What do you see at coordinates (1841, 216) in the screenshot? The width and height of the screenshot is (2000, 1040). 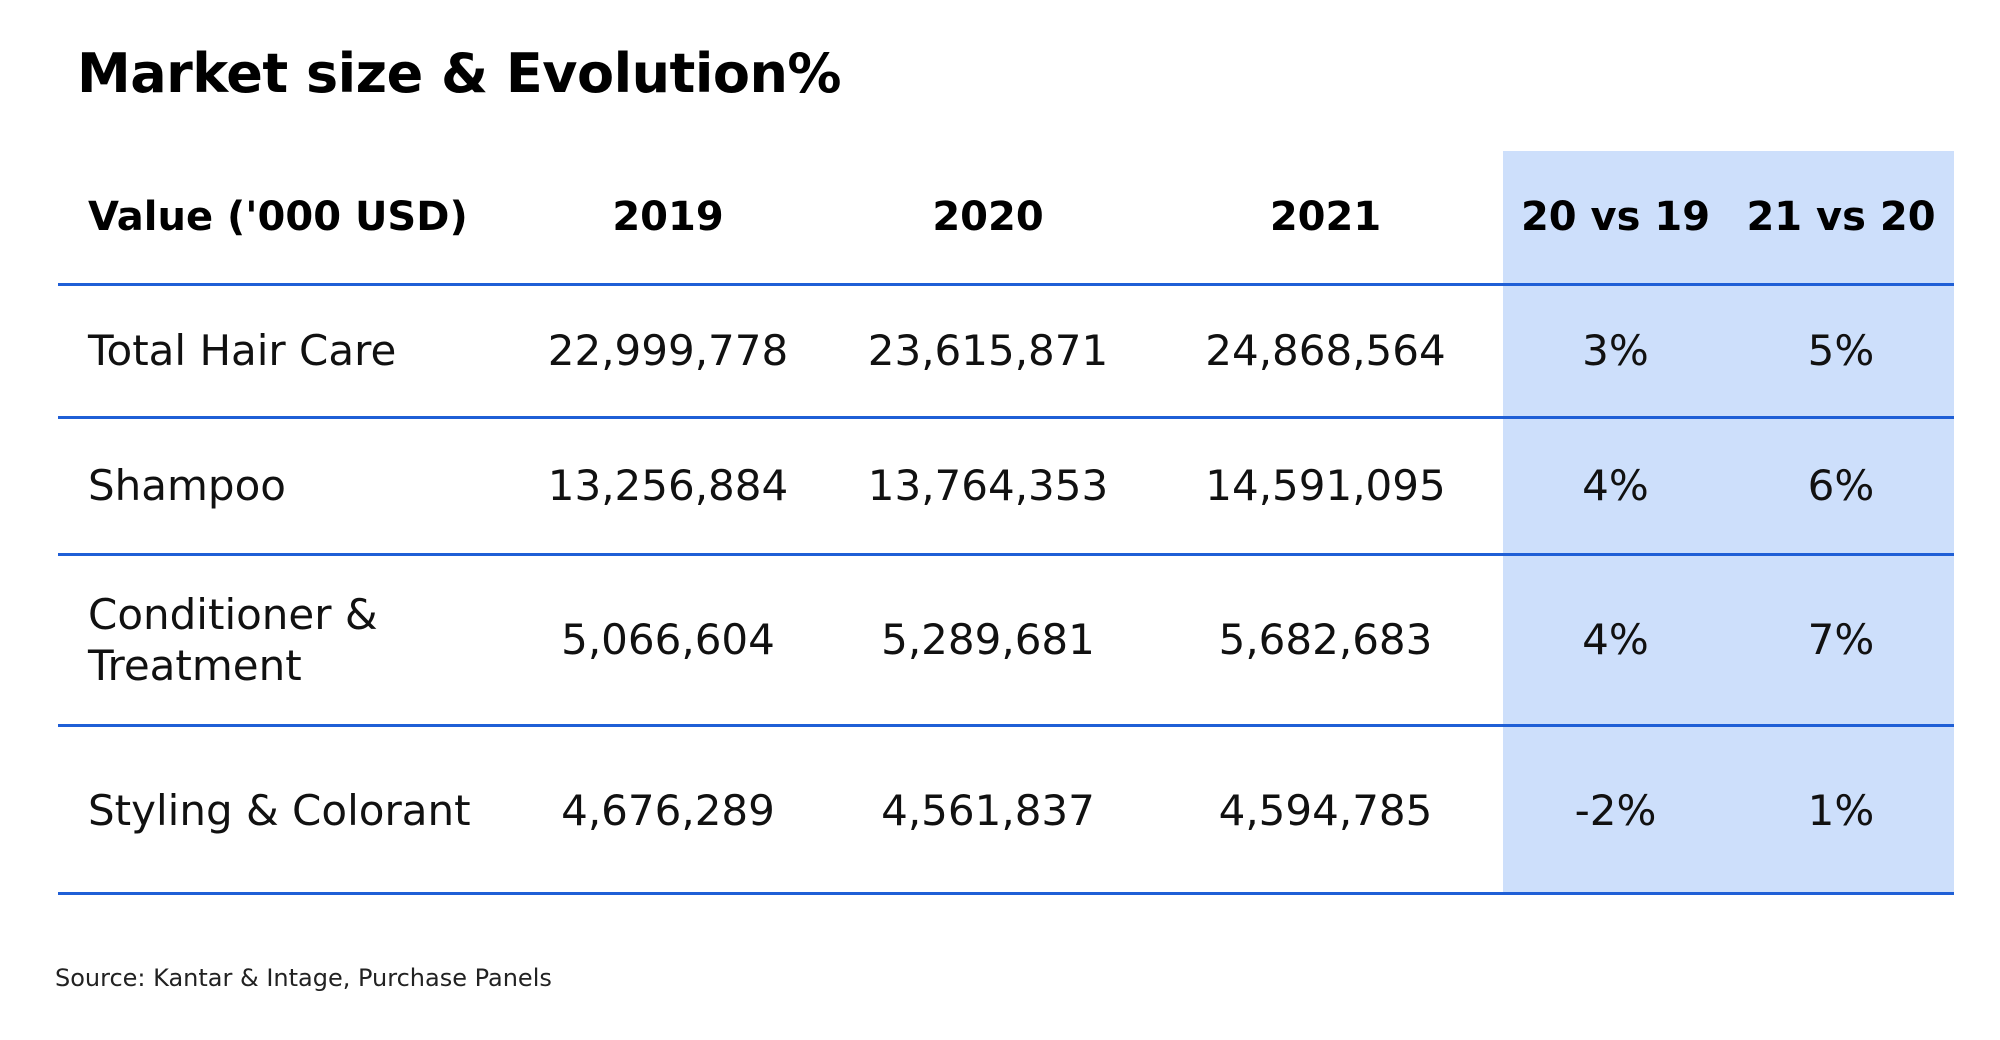 I see `header-21-vs-20: 21 vs 20` at bounding box center [1841, 216].